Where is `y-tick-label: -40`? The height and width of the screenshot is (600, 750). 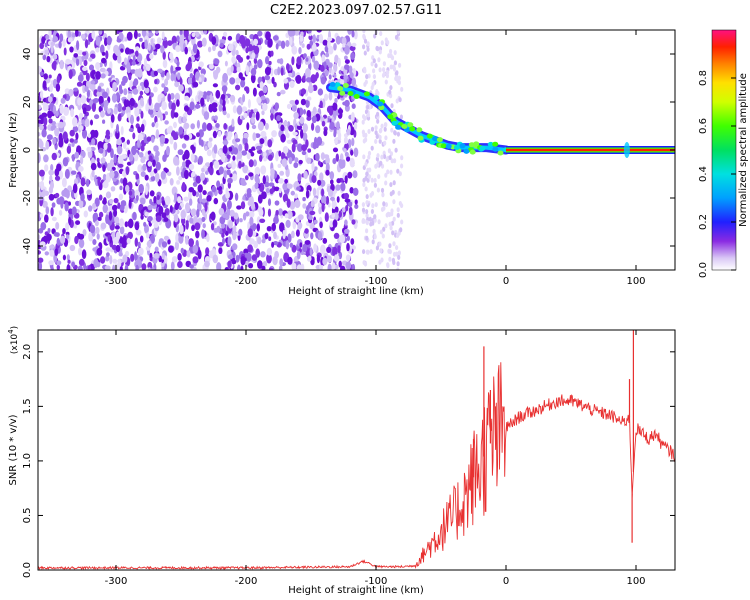
y-tick-label: -40 is located at coordinates (27, 246).